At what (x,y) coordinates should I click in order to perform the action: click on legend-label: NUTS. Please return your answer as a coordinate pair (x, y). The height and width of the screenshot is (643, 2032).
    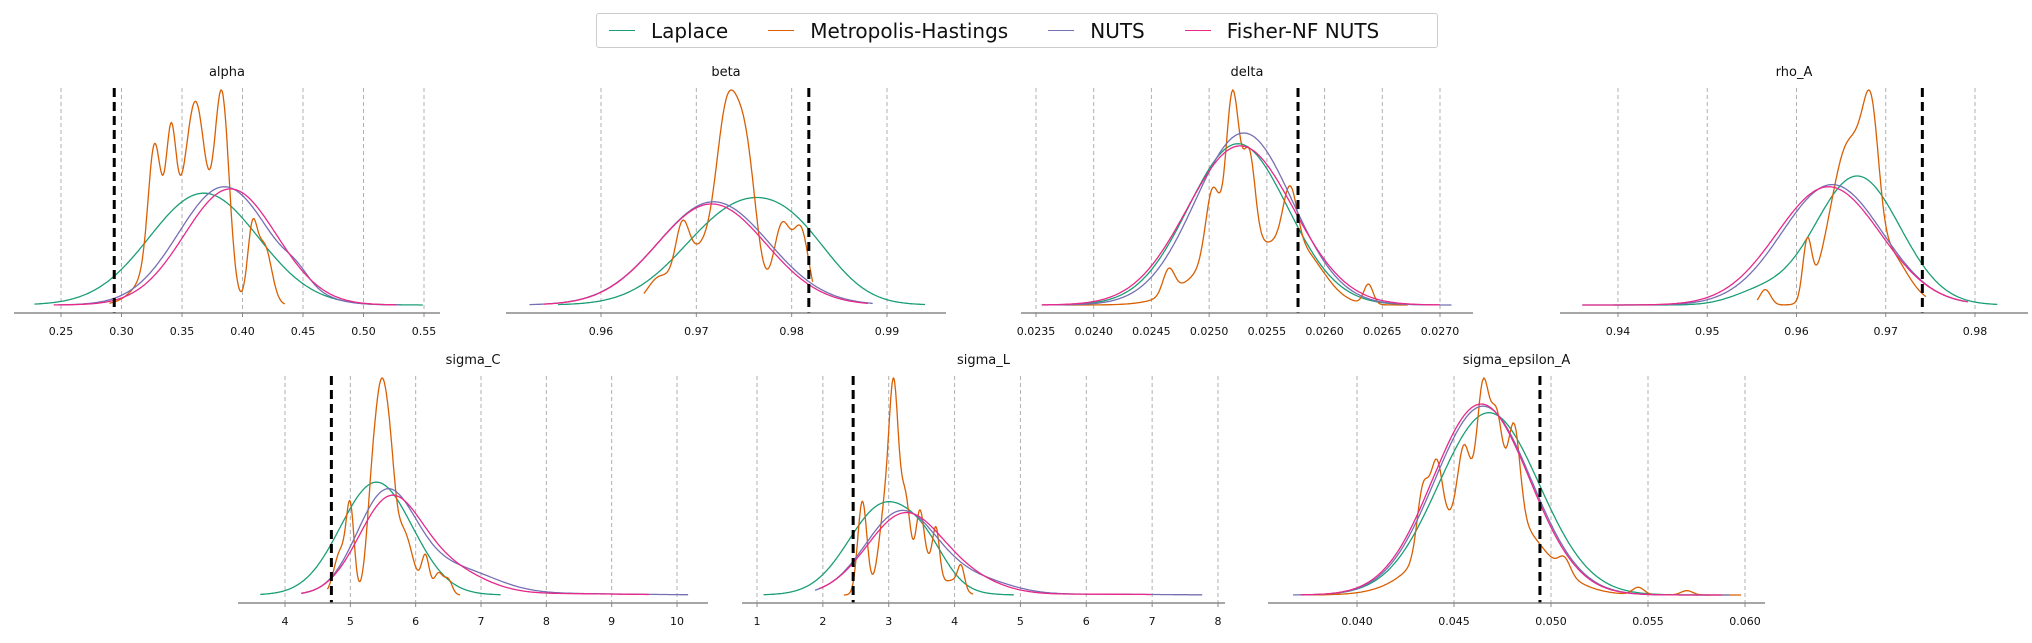
    Looking at the image, I should click on (1117, 30).